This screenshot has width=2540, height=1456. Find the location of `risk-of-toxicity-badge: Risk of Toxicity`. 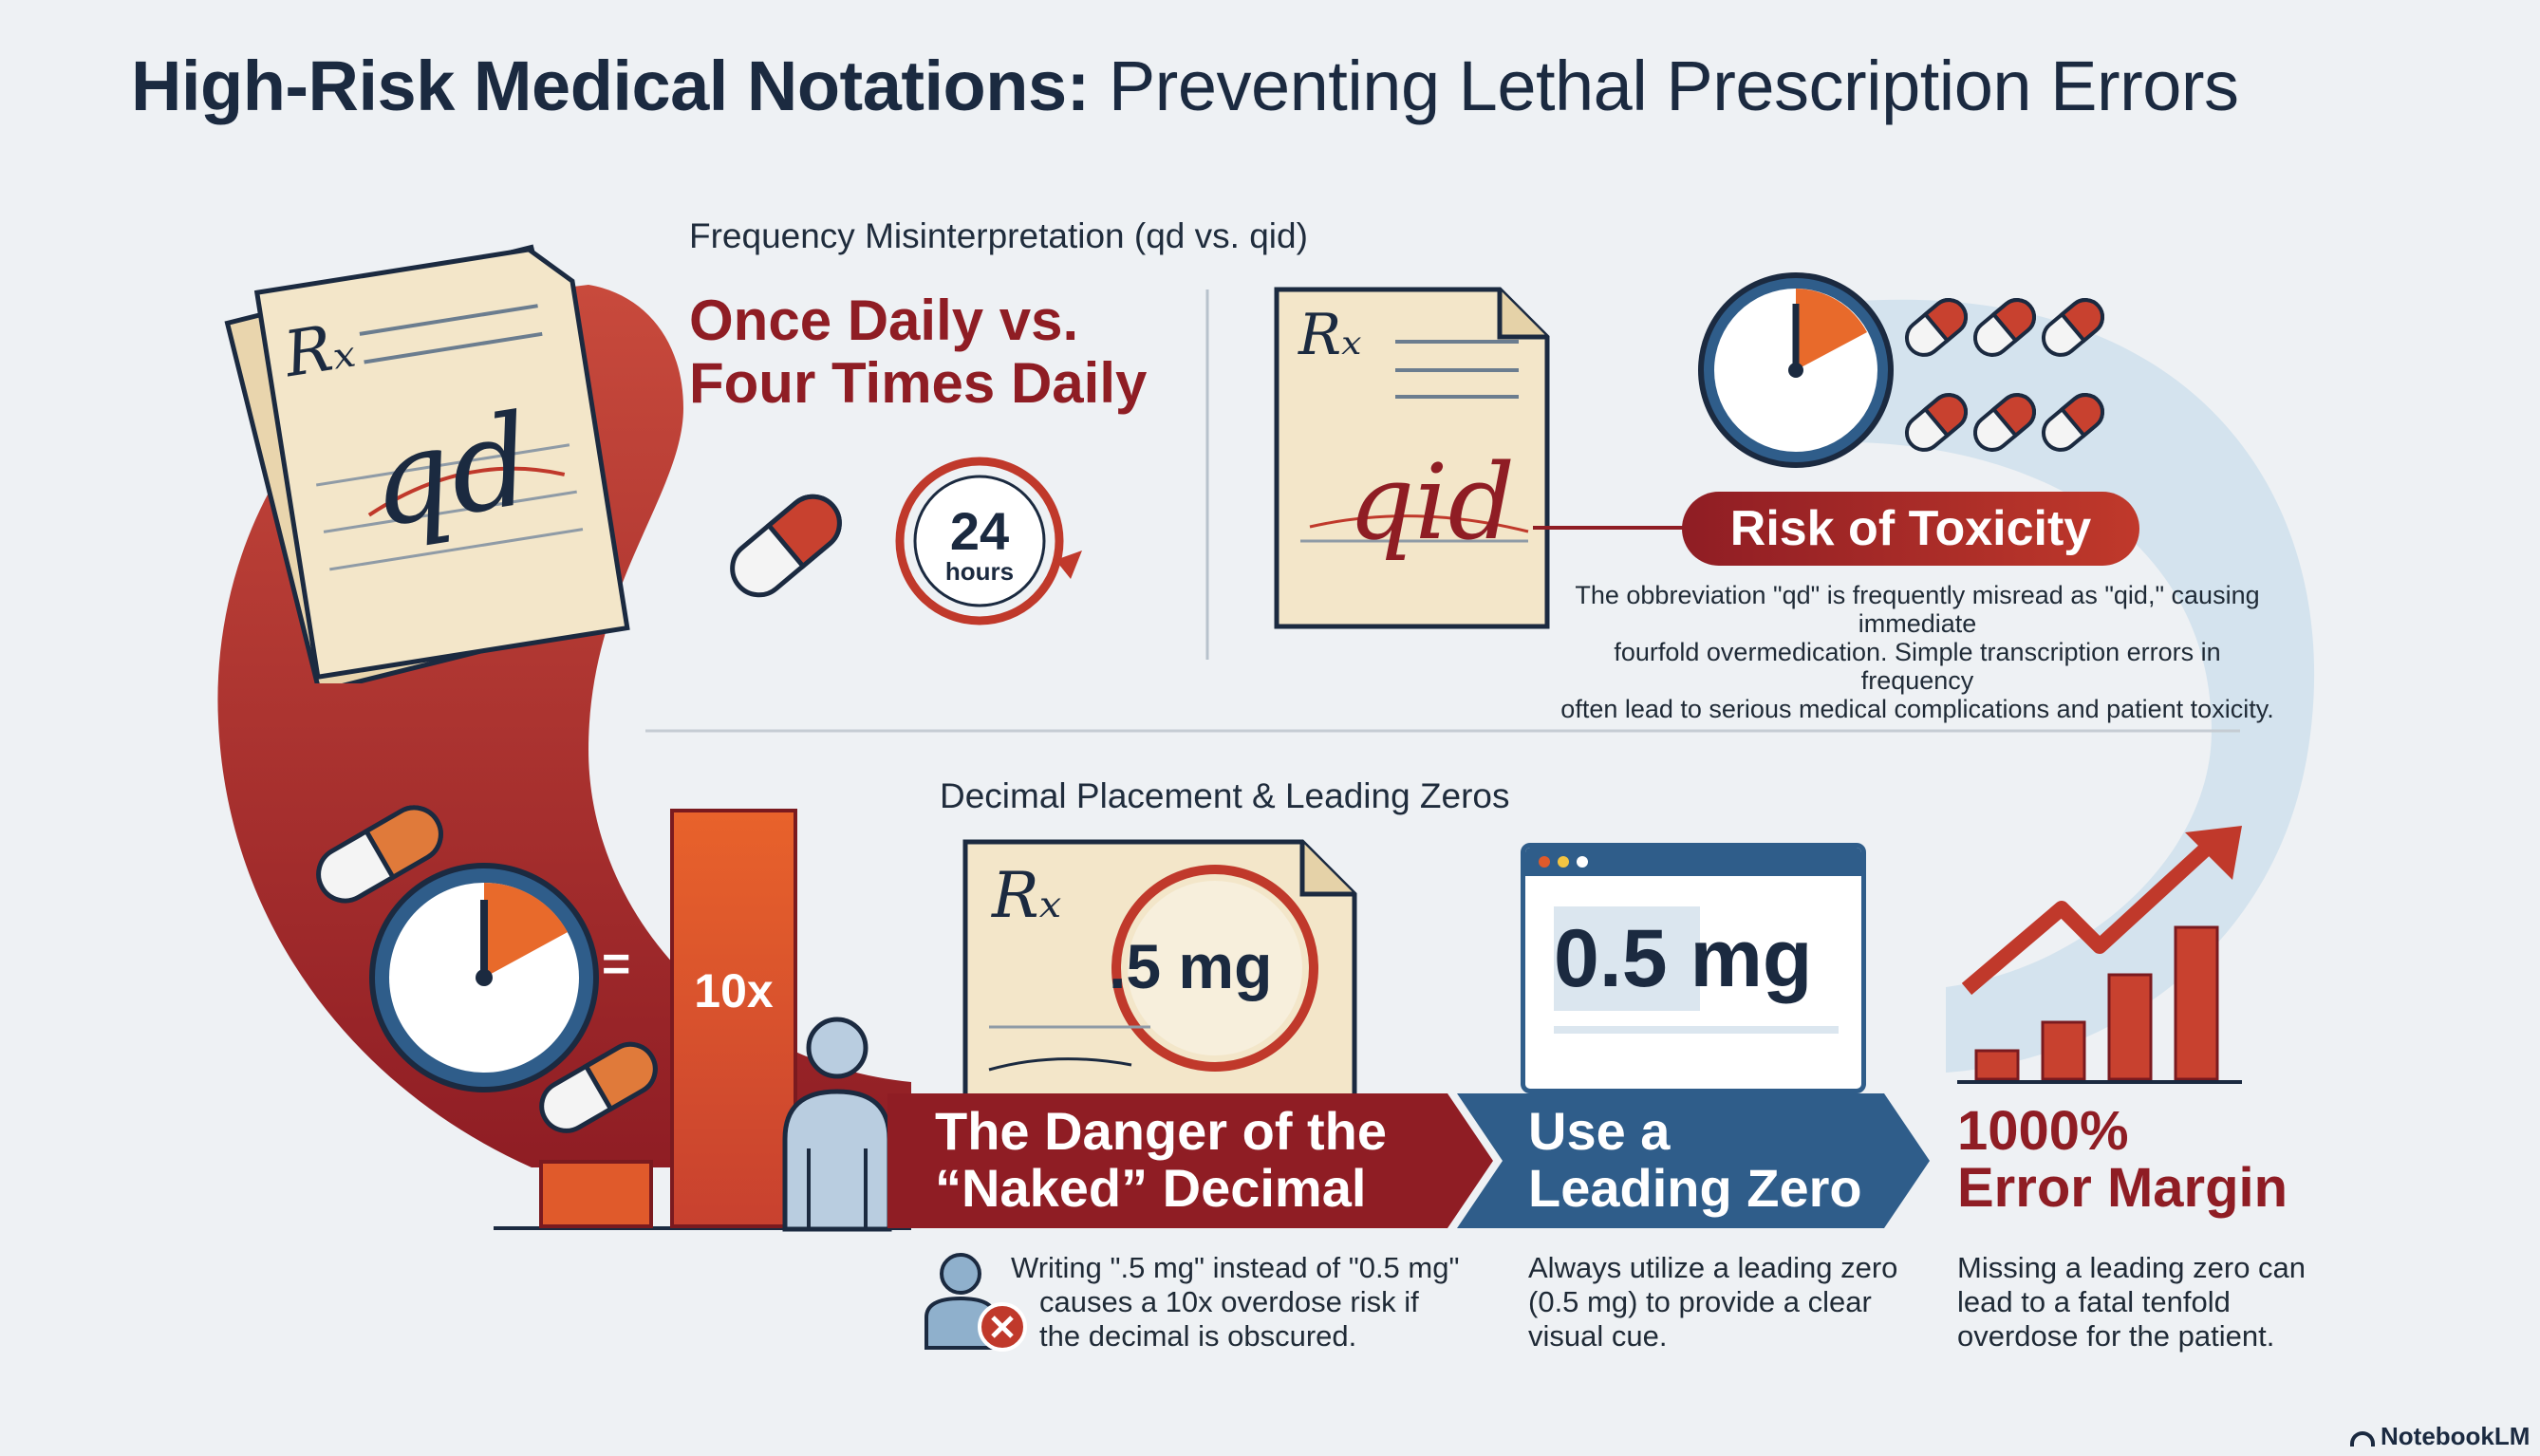

risk-of-toxicity-badge: Risk of Toxicity is located at coordinates (1911, 529).